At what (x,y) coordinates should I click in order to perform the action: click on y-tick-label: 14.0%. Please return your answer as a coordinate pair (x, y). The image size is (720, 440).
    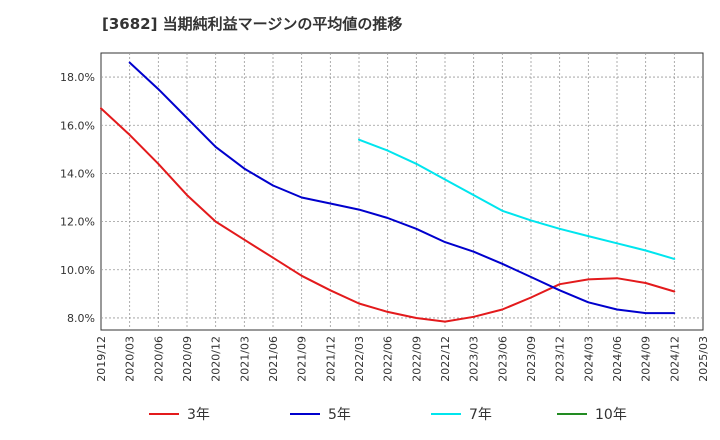
    Looking at the image, I should click on (77, 173).